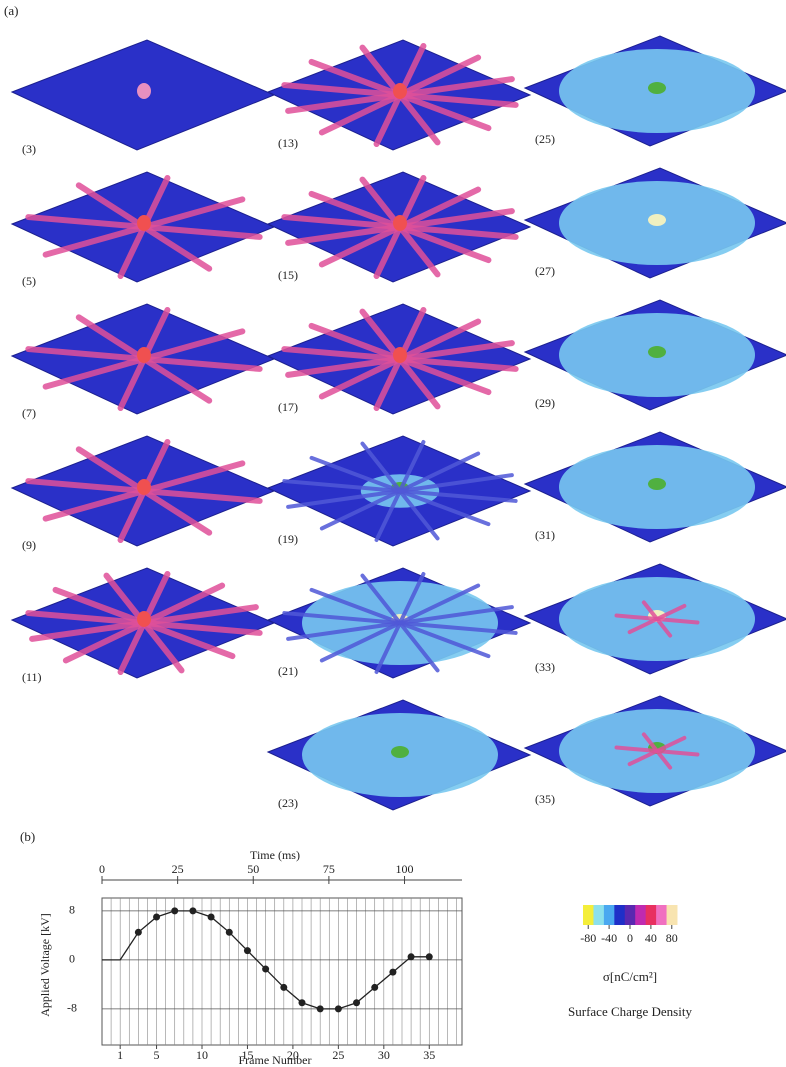  Describe the element at coordinates (247, 1055) in the screenshot. I see `x-tick-label: 15` at that location.